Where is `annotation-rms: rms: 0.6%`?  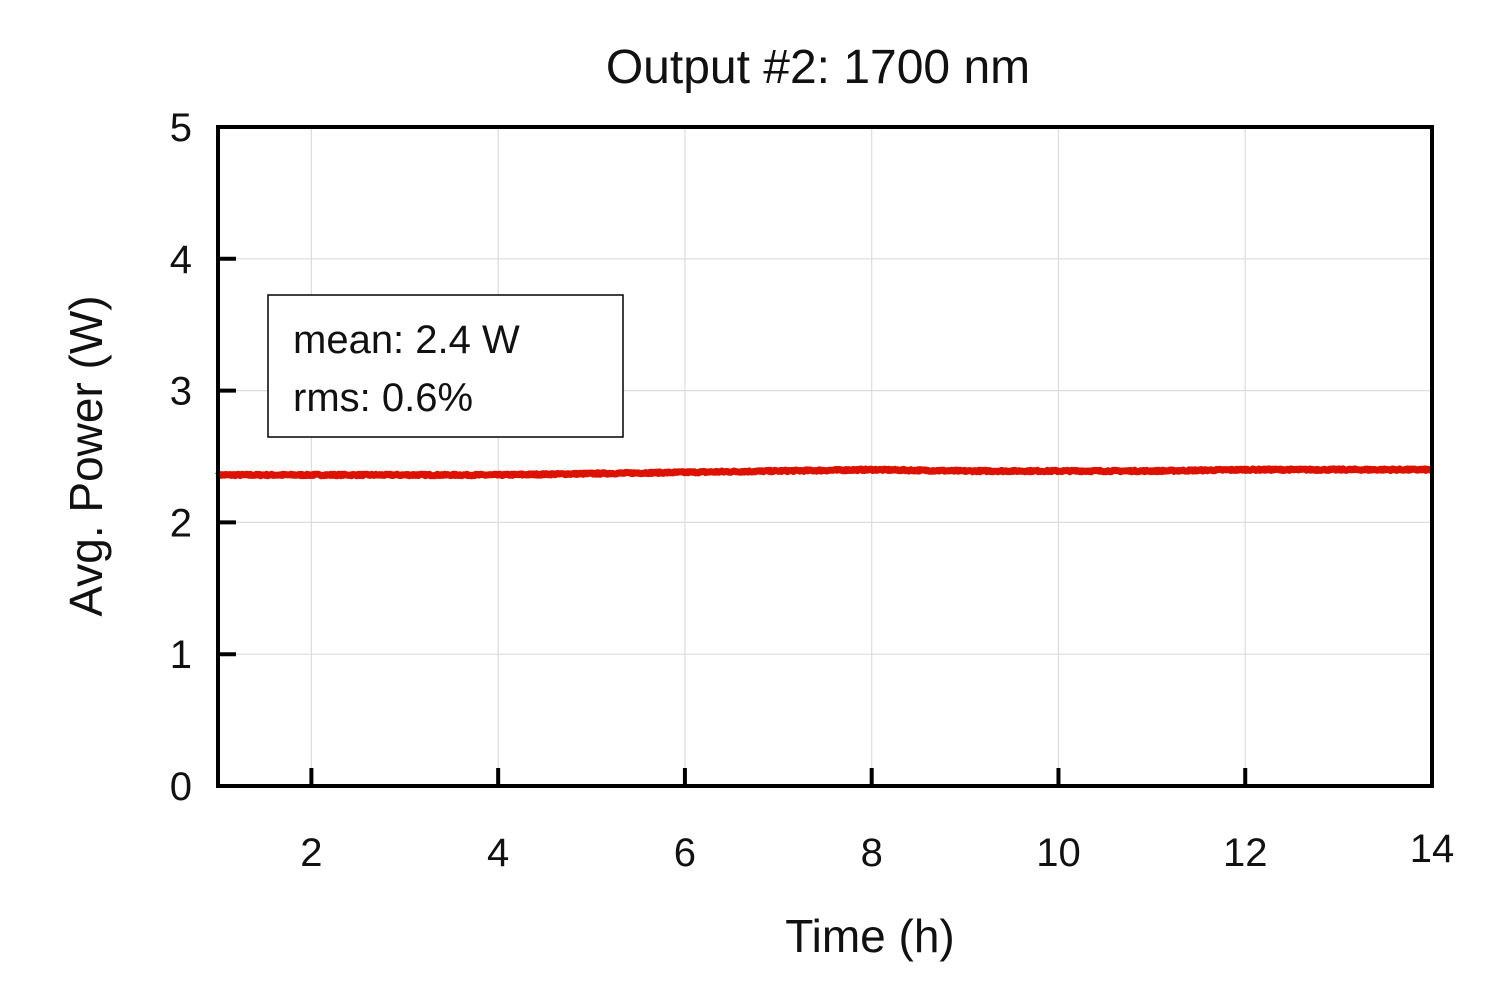 annotation-rms: rms: 0.6% is located at coordinates (383, 398).